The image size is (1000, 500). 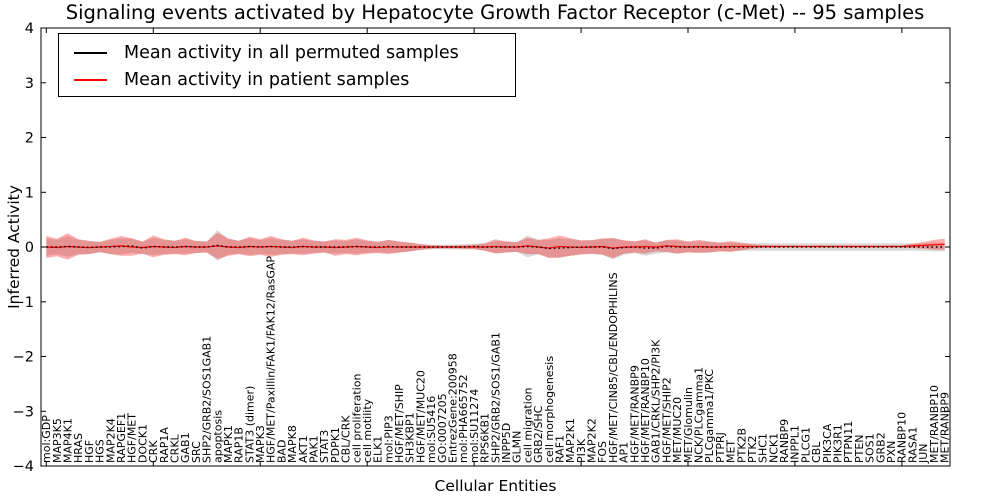 I want to click on x-tick-label: RPS6KB1, so click(x=485, y=438).